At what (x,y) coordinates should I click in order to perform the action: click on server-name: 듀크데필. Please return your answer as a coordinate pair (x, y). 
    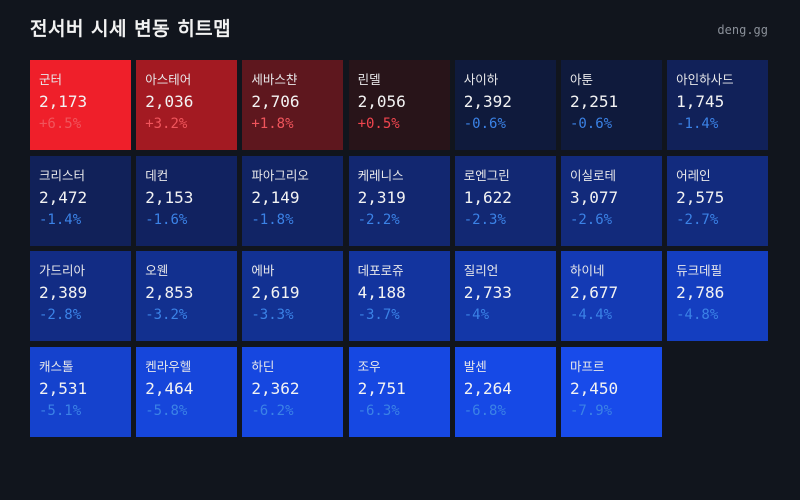
    Looking at the image, I should click on (699, 270).